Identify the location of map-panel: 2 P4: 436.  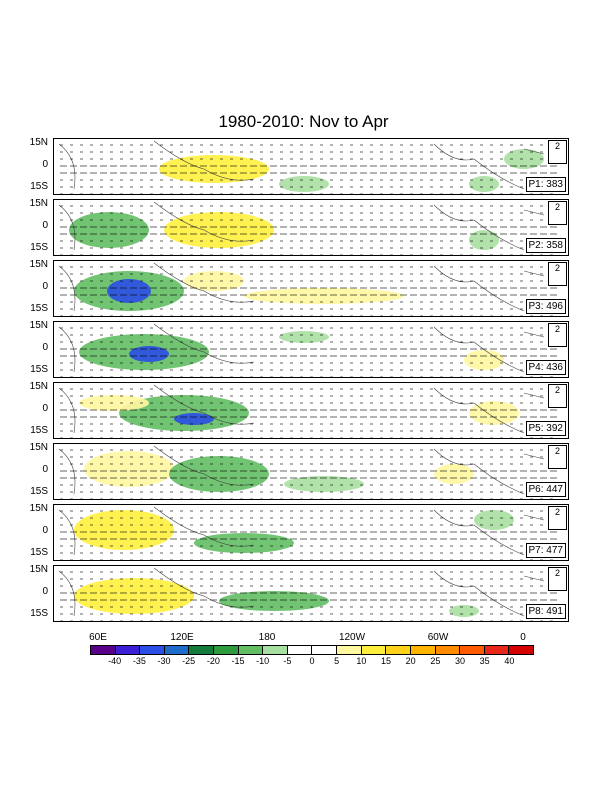
(311, 349).